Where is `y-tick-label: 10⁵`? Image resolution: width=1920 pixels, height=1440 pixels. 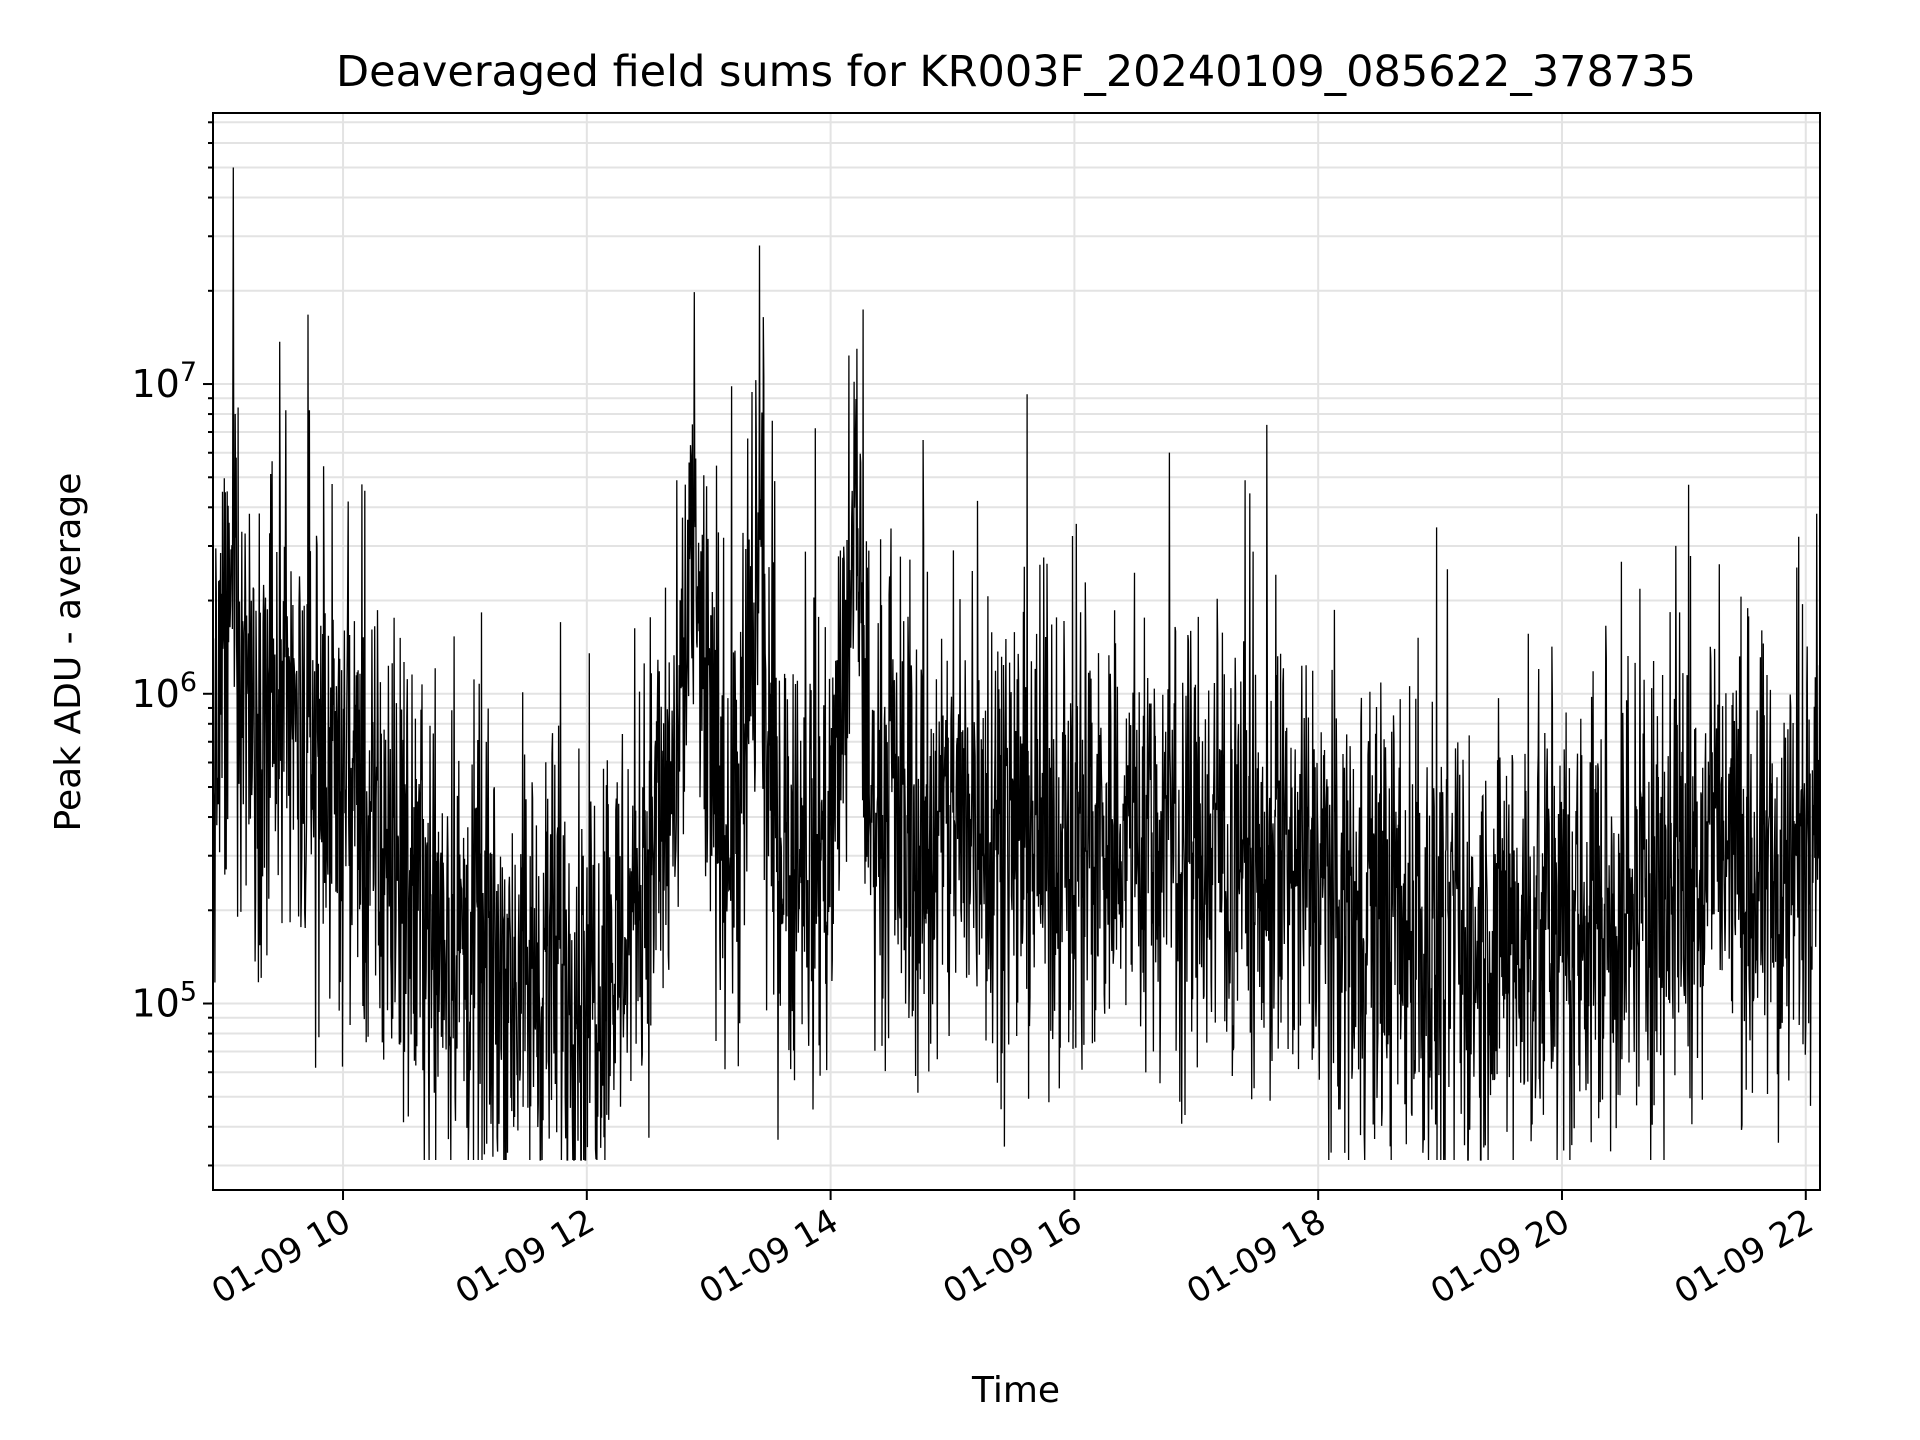
y-tick-label: 10⁵ is located at coordinates (164, 1001).